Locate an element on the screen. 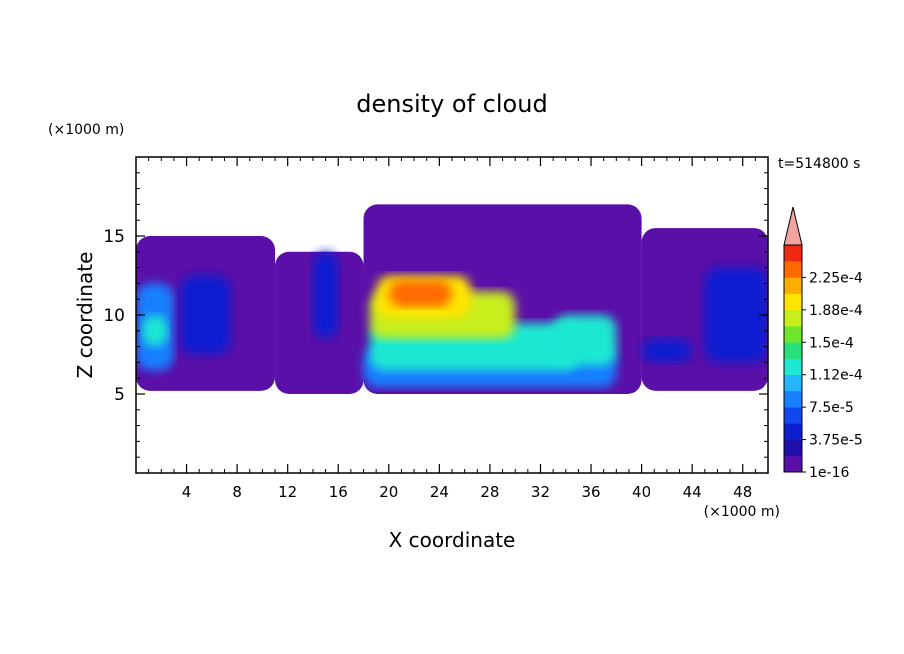  x-tick-label: 8 is located at coordinates (237, 492).